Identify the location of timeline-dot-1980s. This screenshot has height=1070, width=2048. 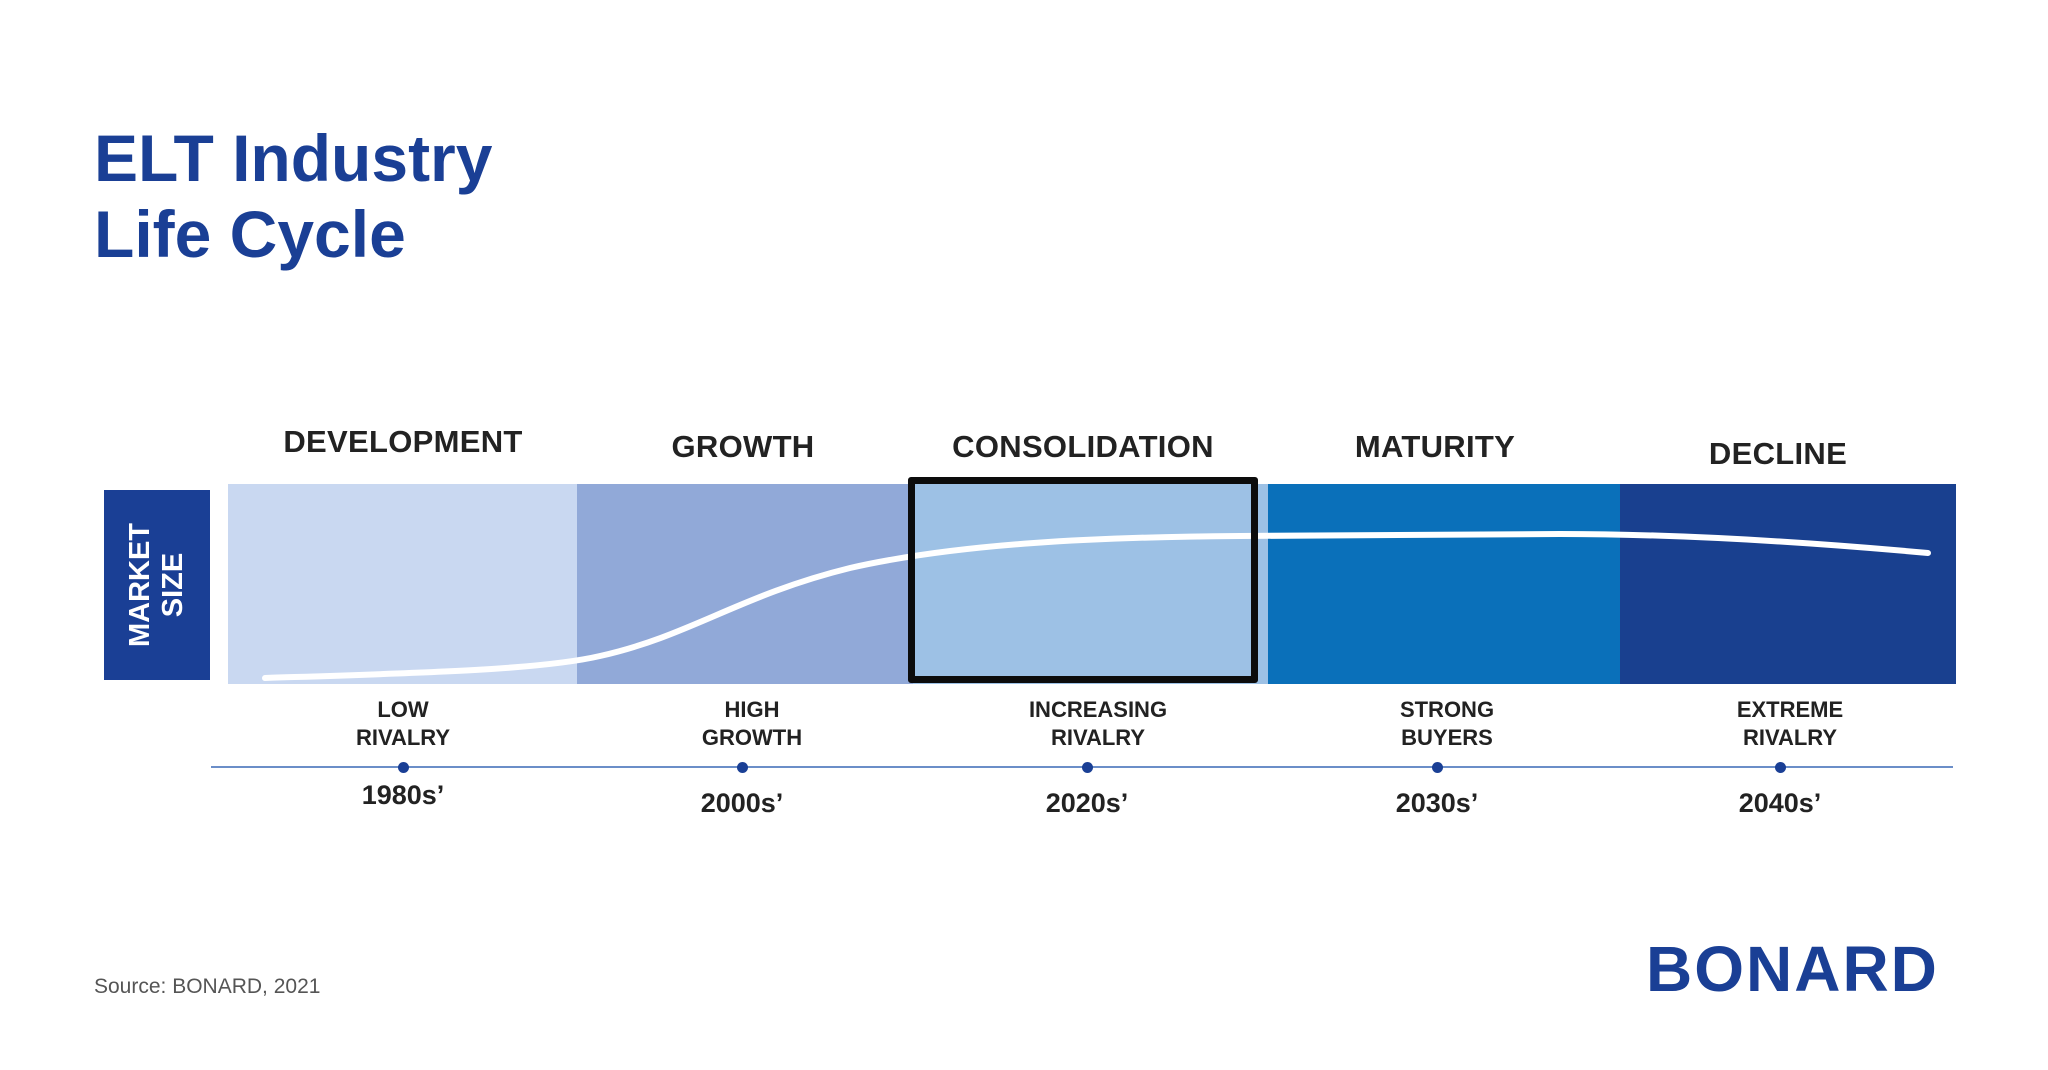
(403, 767).